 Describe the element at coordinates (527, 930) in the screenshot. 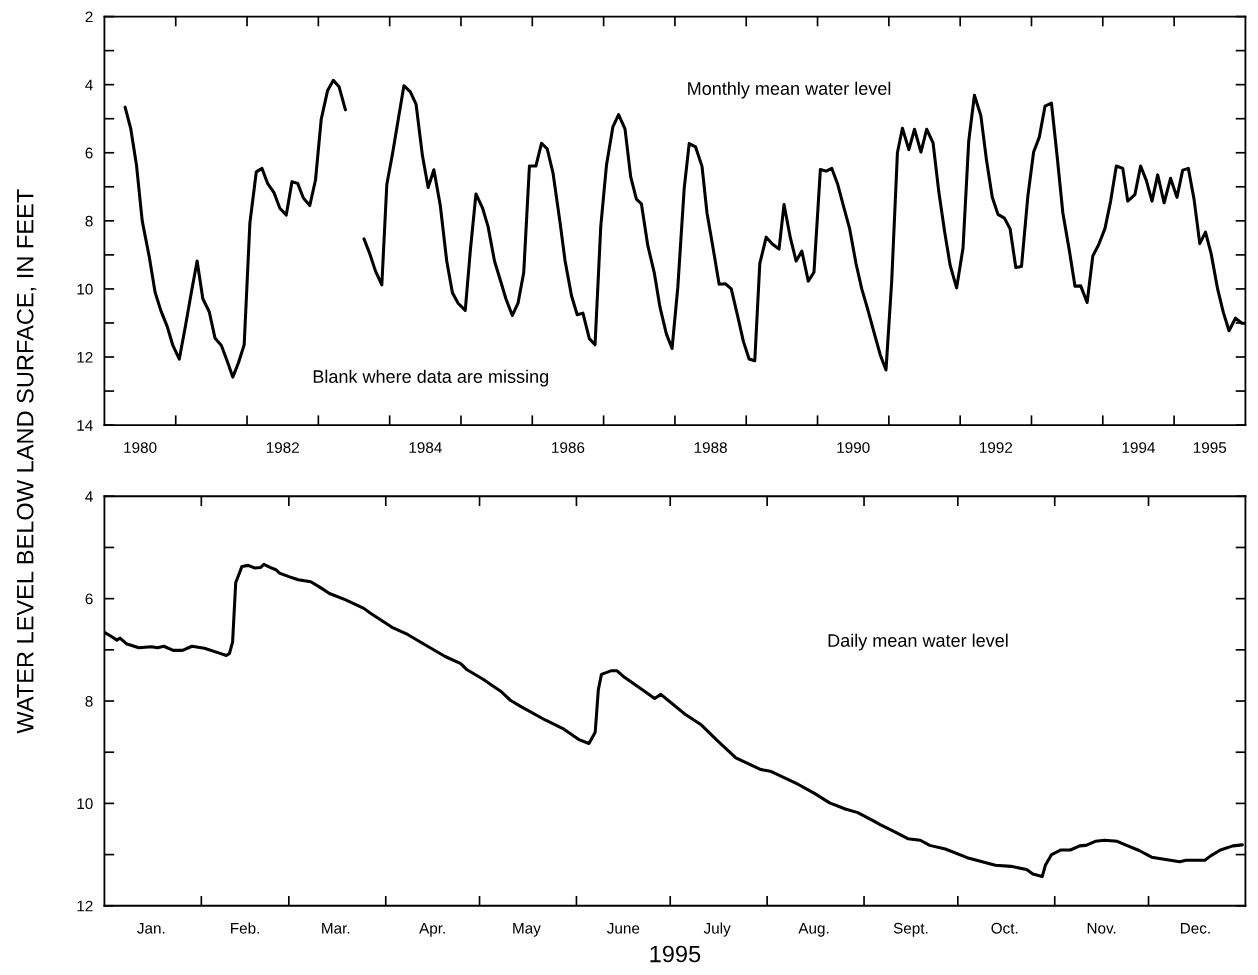

I see `x-tick-label: May` at that location.